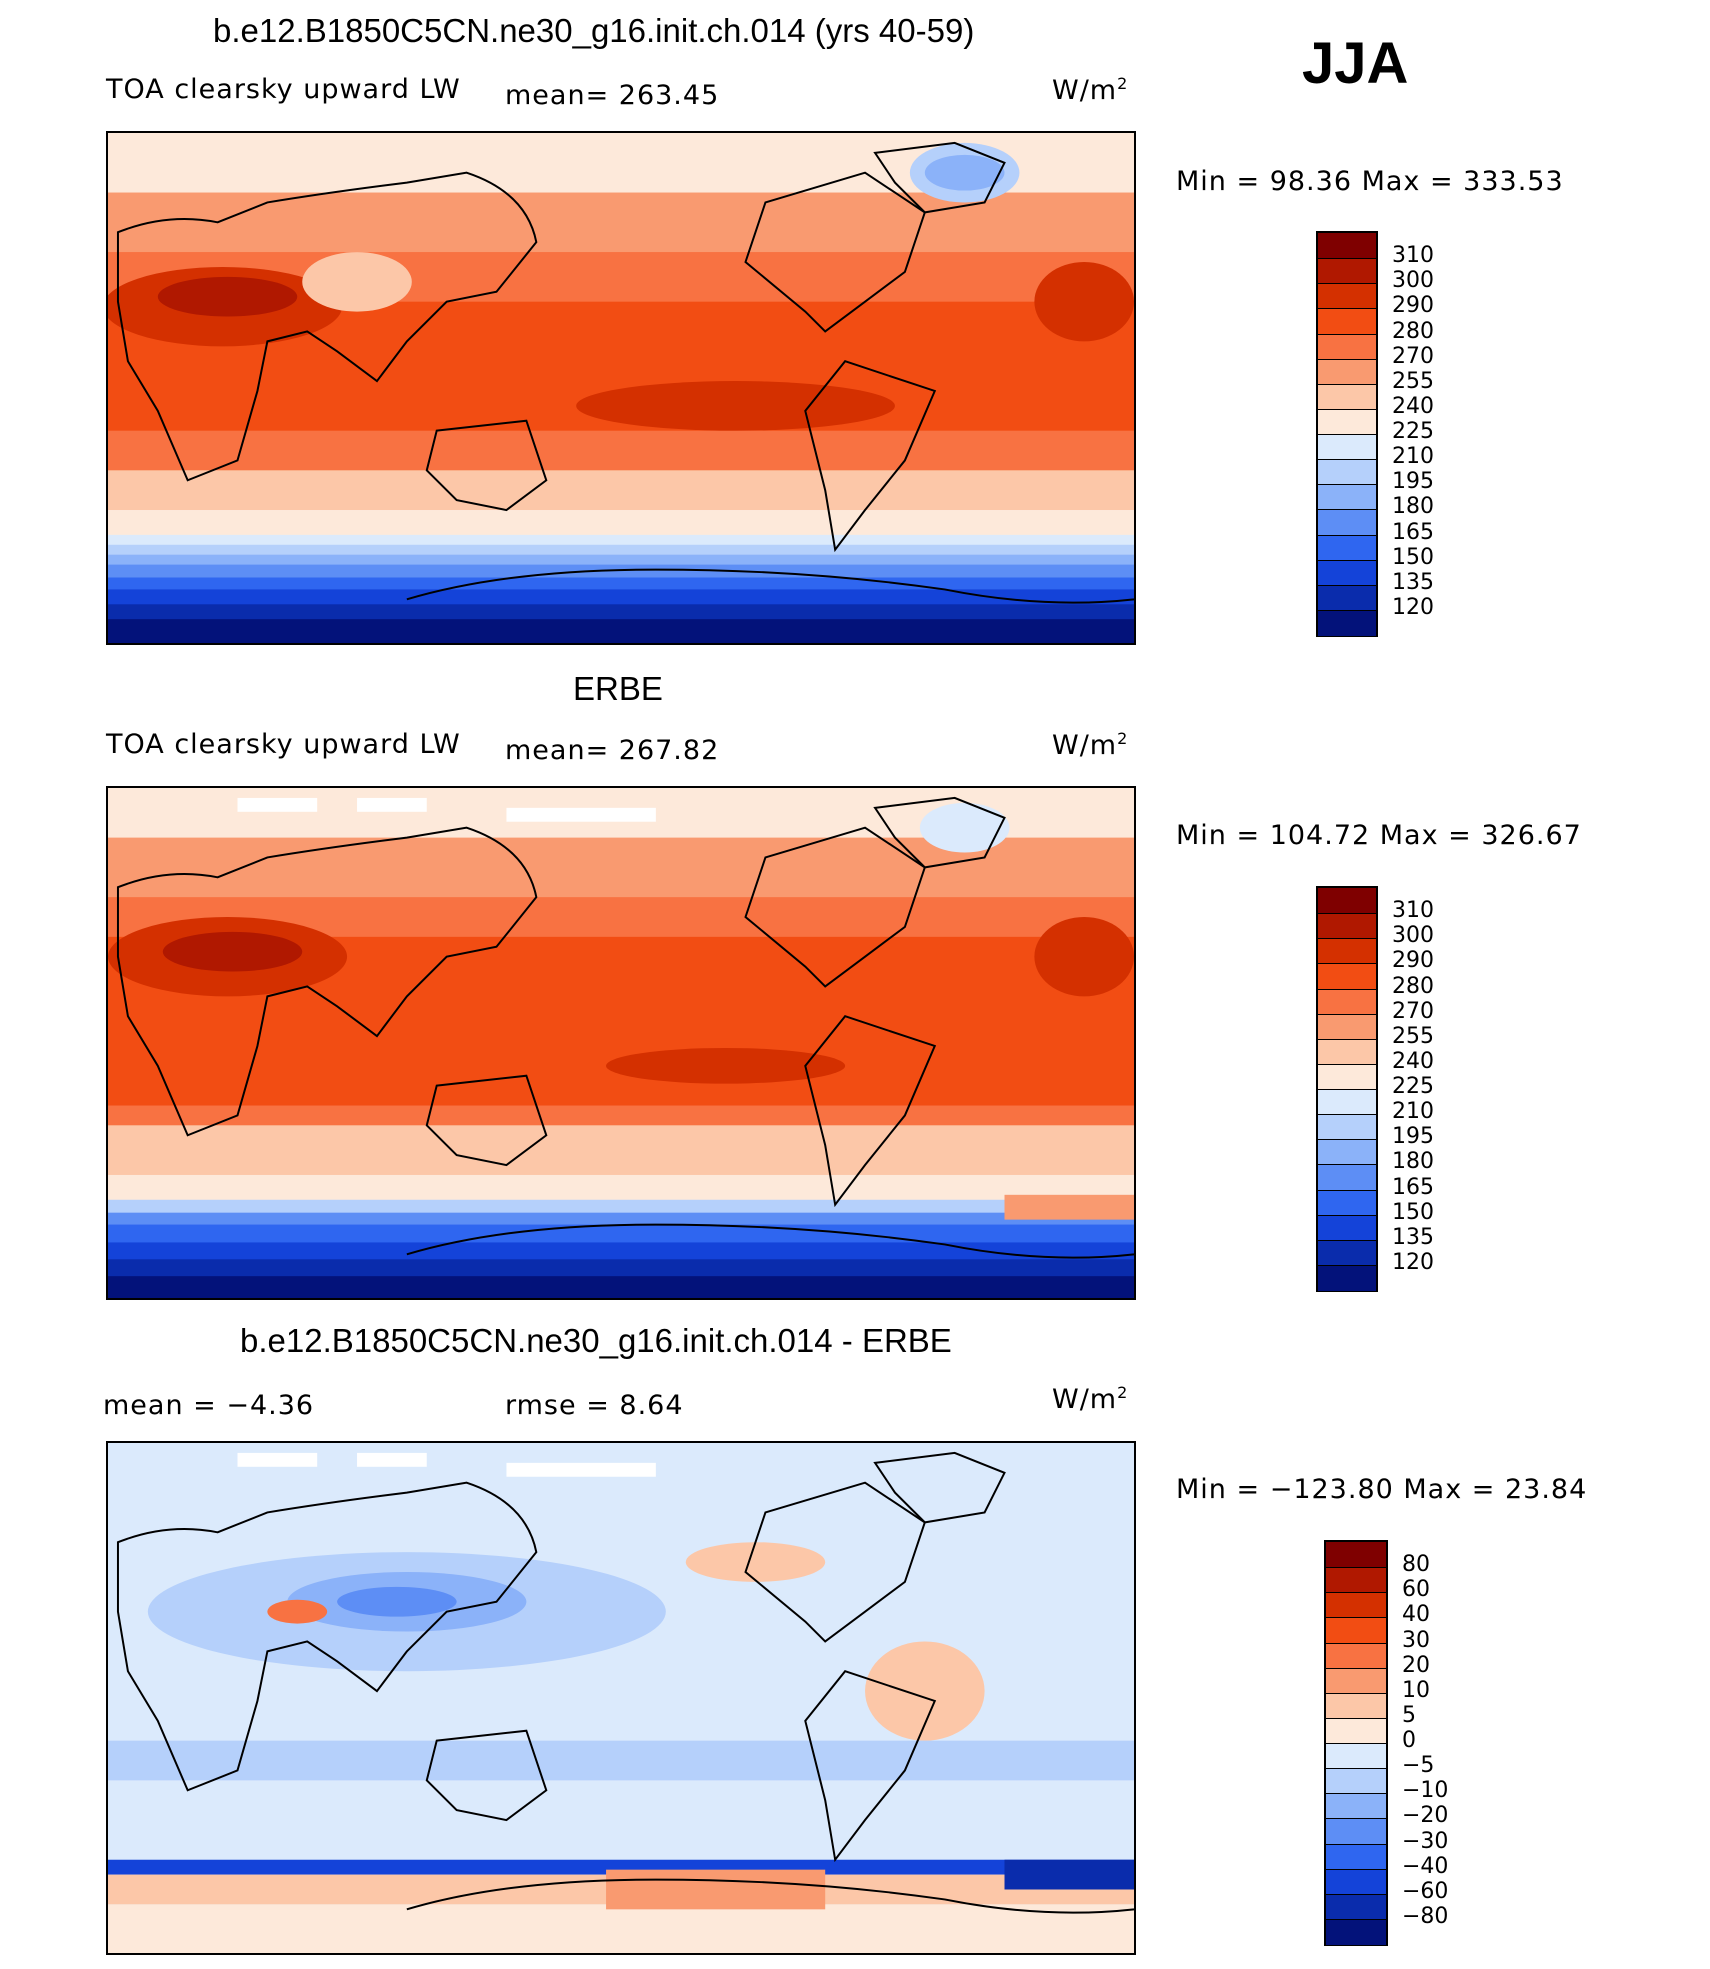 The image size is (1710, 1969). Describe the element at coordinates (1413, 607) in the screenshot. I see `colorbar-tick-label: 120` at that location.